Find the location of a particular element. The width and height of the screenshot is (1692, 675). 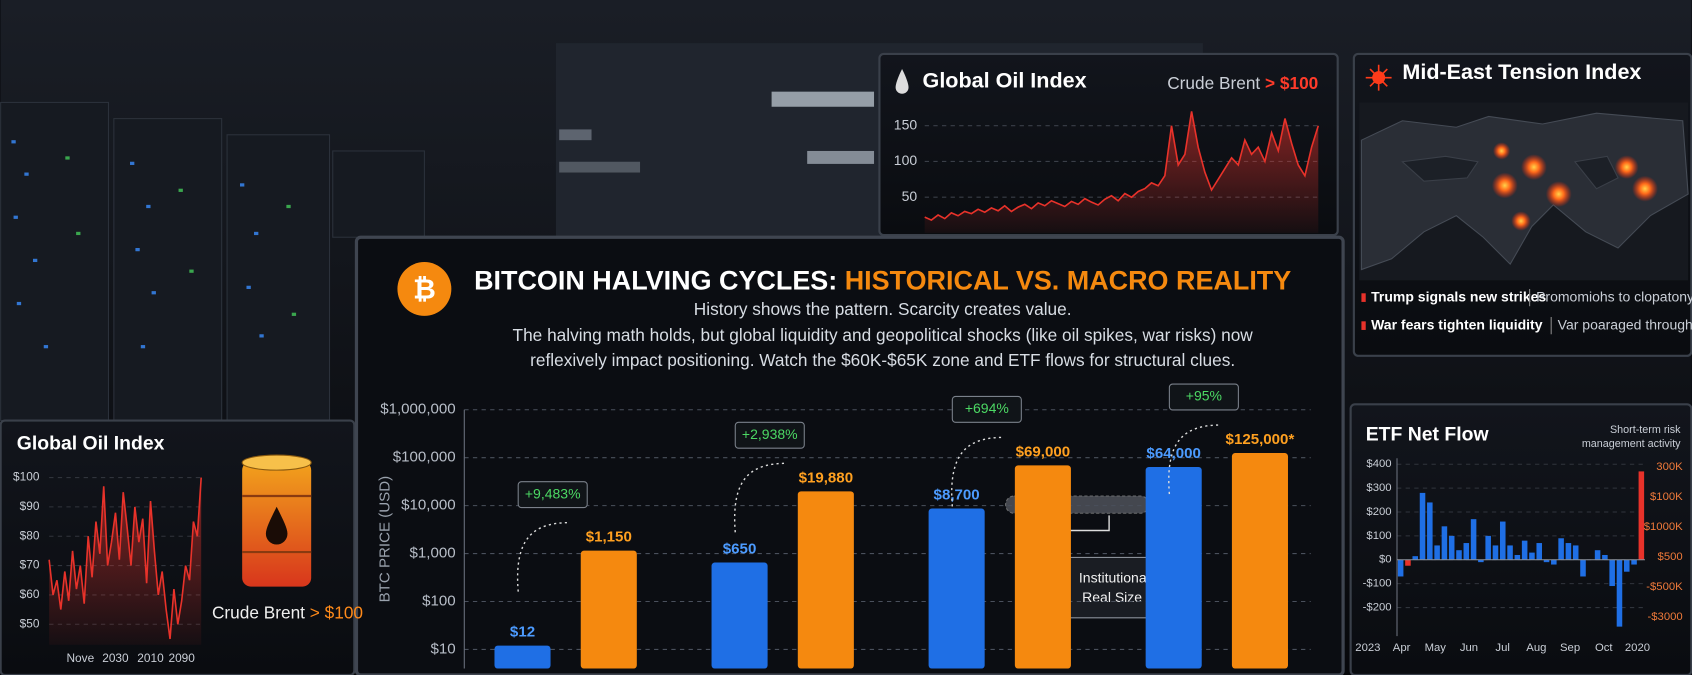

y-tick-label: $300 is located at coordinates (1378, 488).